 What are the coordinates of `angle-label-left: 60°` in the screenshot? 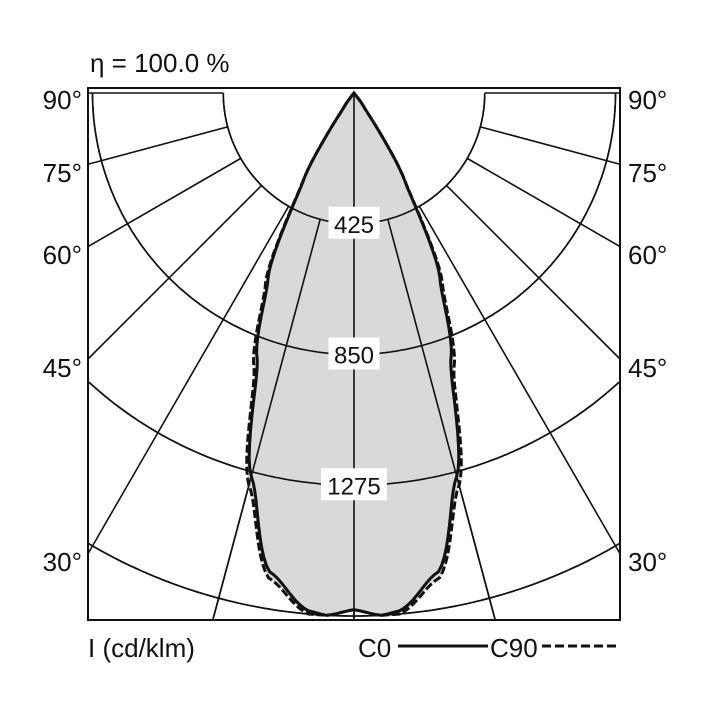 It's located at (62, 255).